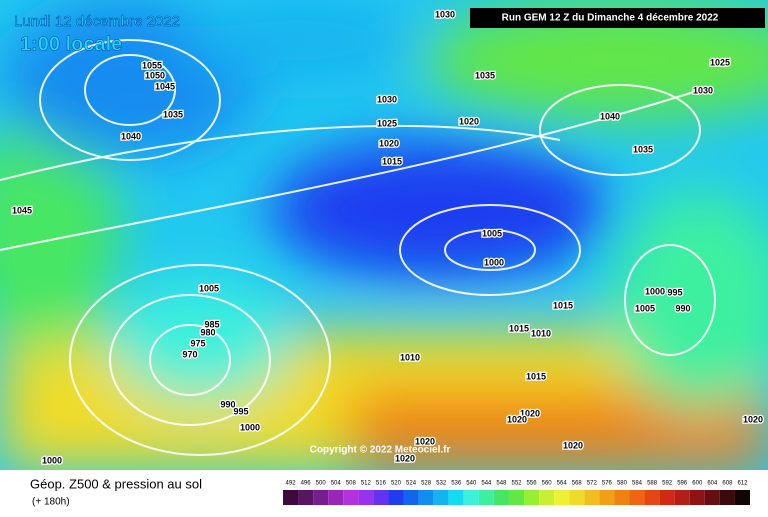 This screenshot has height=517, width=768. I want to click on run-box, so click(617, 18).